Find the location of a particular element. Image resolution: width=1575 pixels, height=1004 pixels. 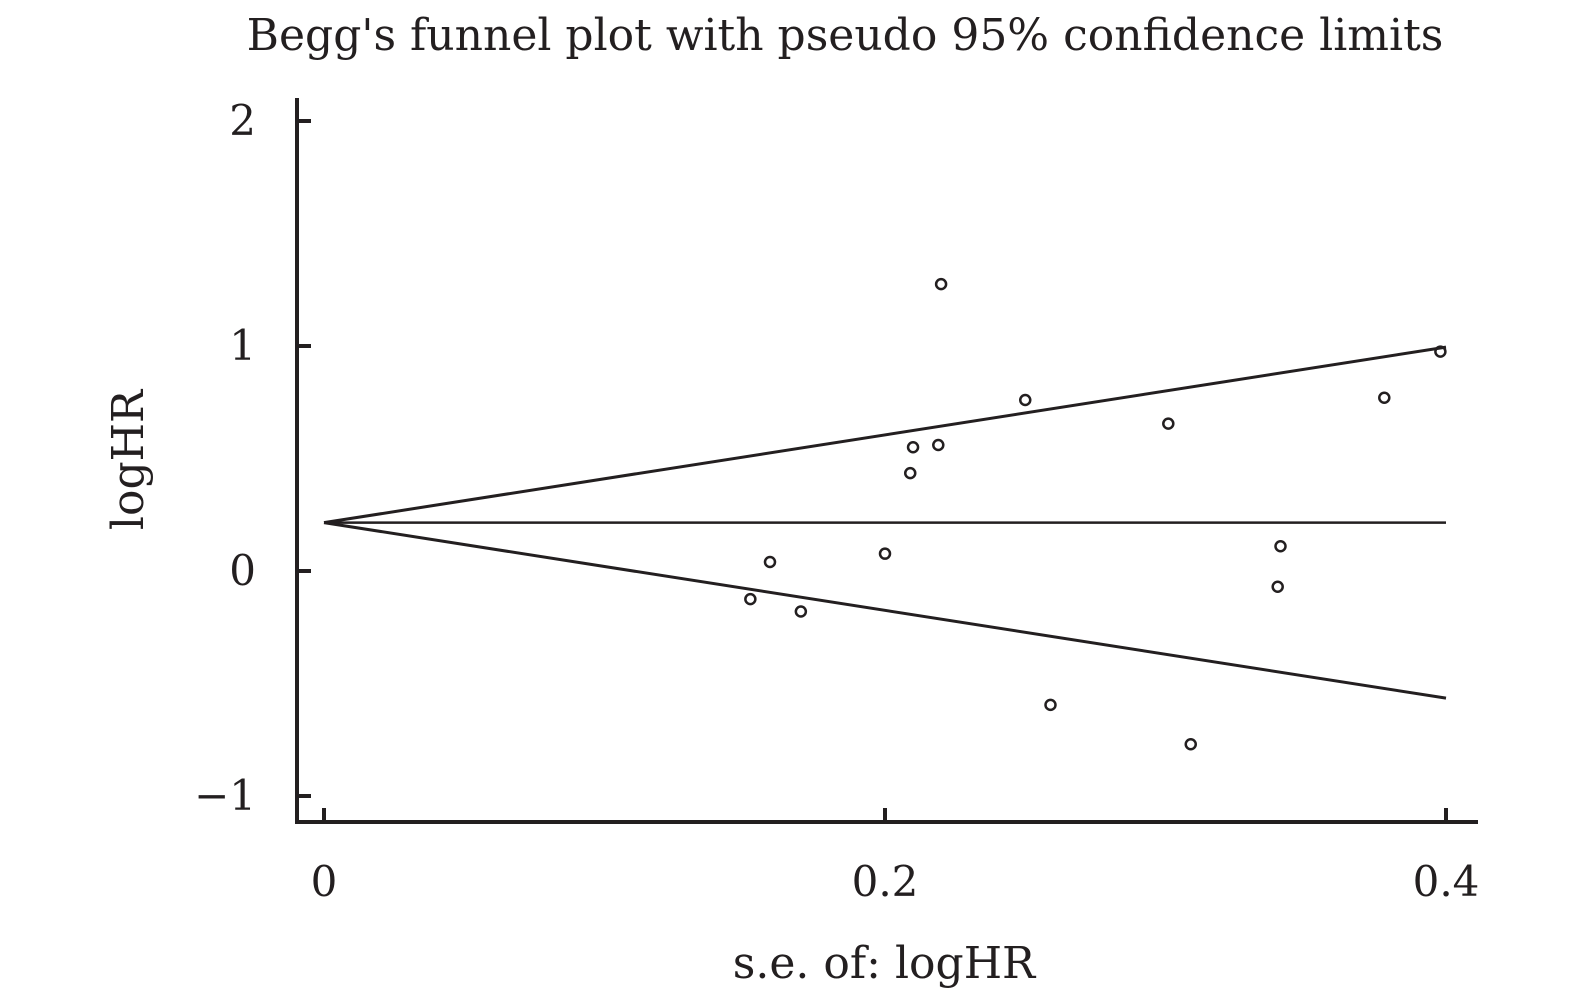

x-tick-label: 0.4 is located at coordinates (1446, 881).